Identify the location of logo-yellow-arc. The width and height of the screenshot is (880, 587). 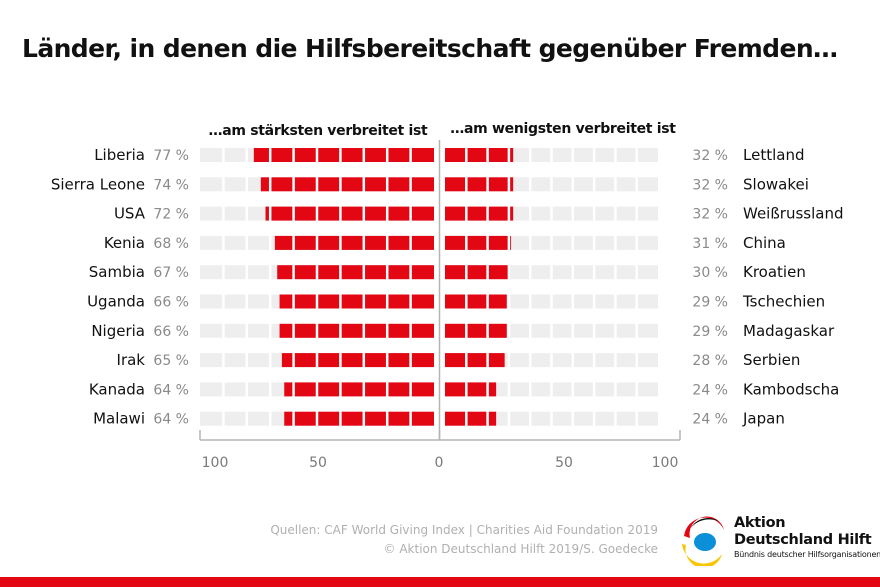
(702, 555).